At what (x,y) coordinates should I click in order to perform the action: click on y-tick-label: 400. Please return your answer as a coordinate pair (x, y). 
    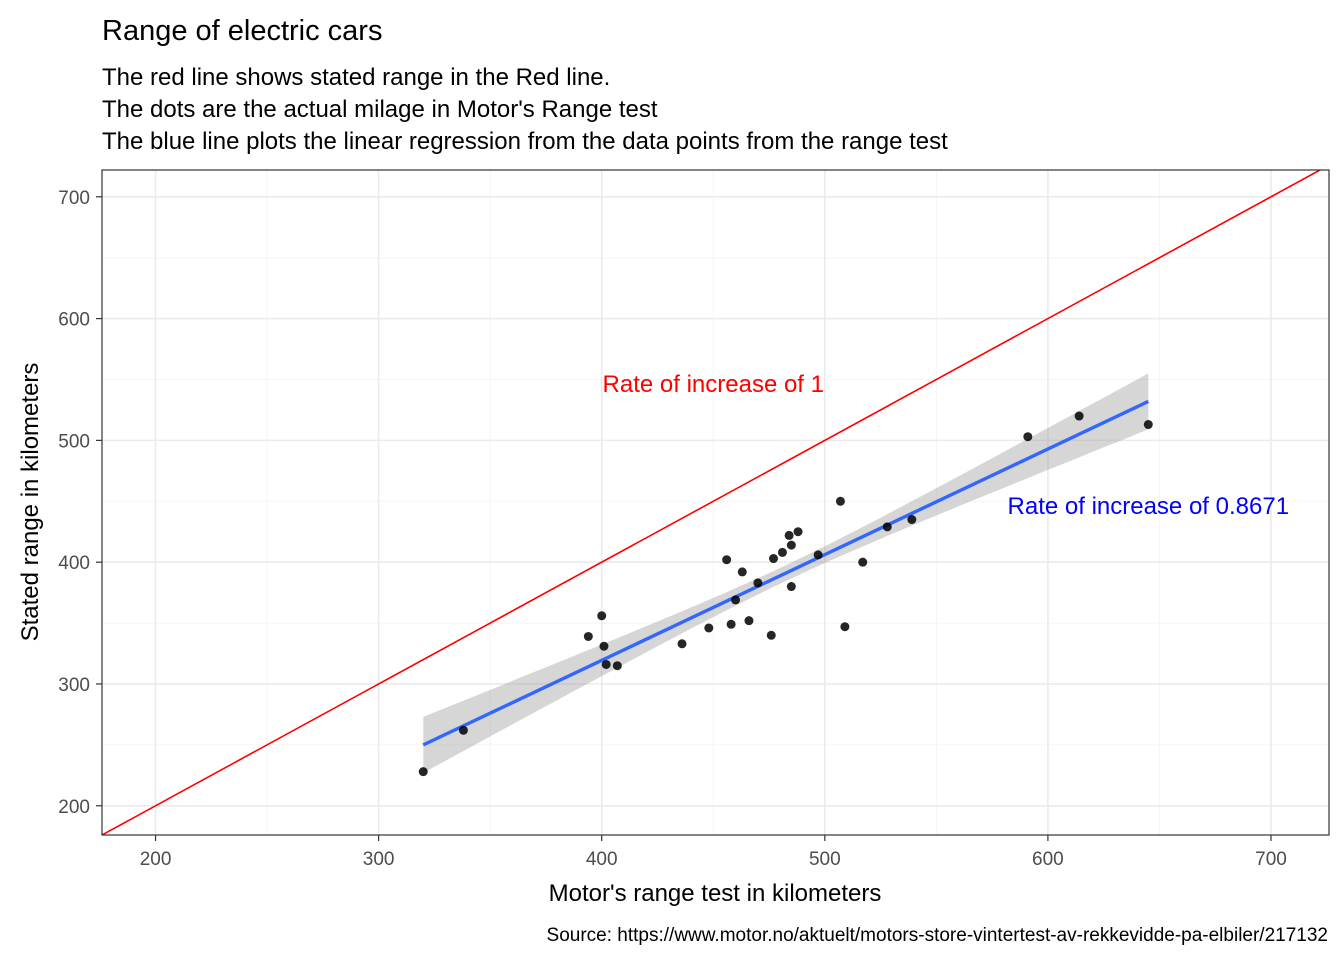
    Looking at the image, I should click on (74, 563).